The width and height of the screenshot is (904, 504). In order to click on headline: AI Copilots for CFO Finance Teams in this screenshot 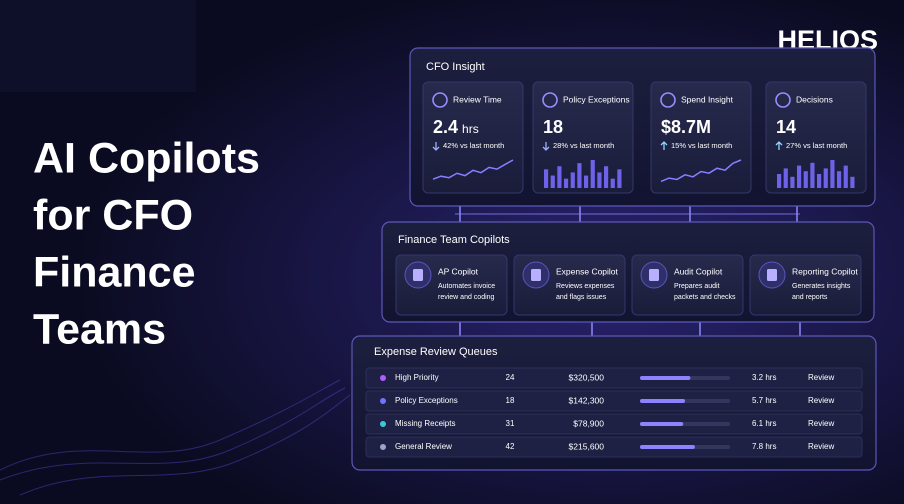, I will do `click(146, 243)`.